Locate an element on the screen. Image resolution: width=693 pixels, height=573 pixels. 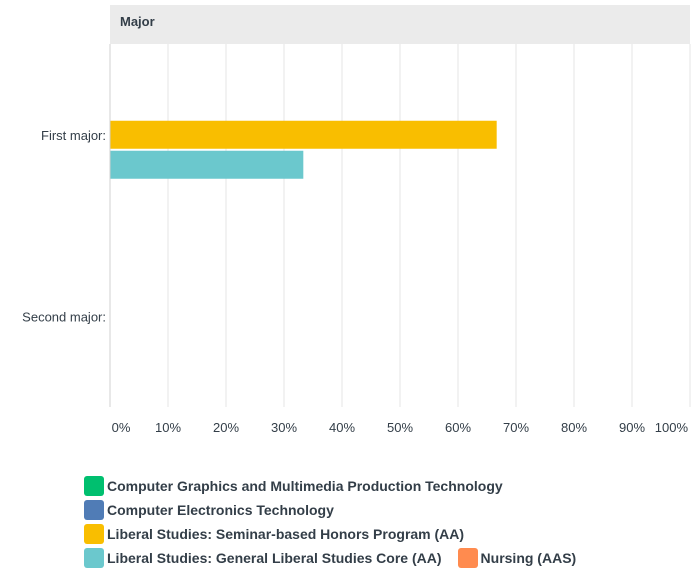
x-tick-label: 30% is located at coordinates (284, 427).